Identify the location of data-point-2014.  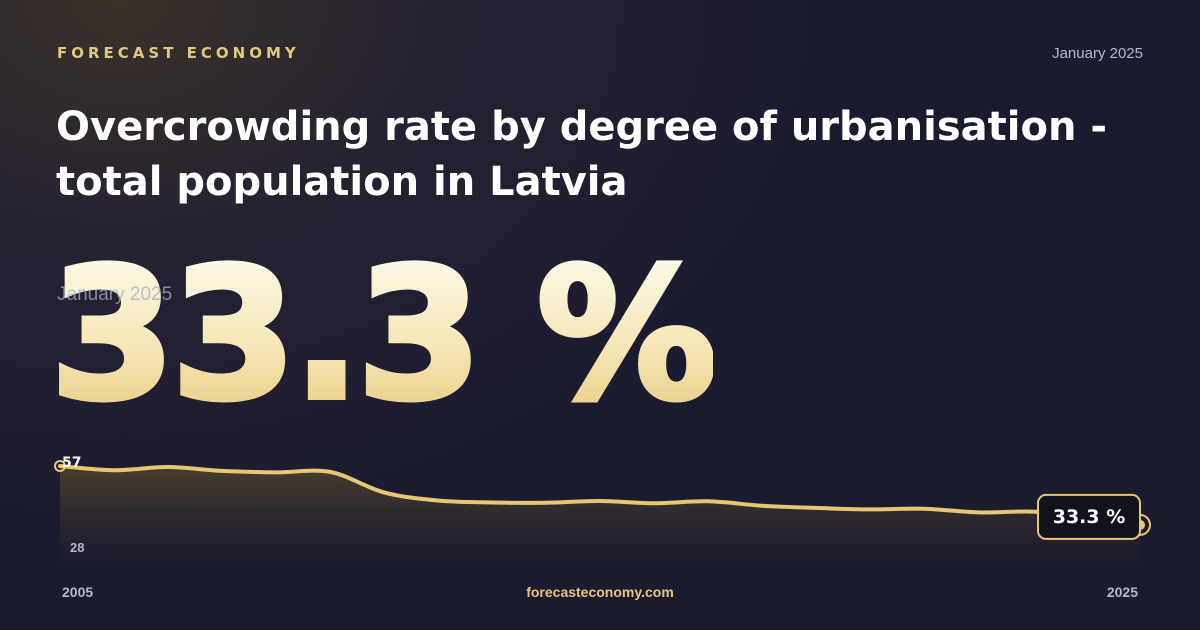
(546, 503).